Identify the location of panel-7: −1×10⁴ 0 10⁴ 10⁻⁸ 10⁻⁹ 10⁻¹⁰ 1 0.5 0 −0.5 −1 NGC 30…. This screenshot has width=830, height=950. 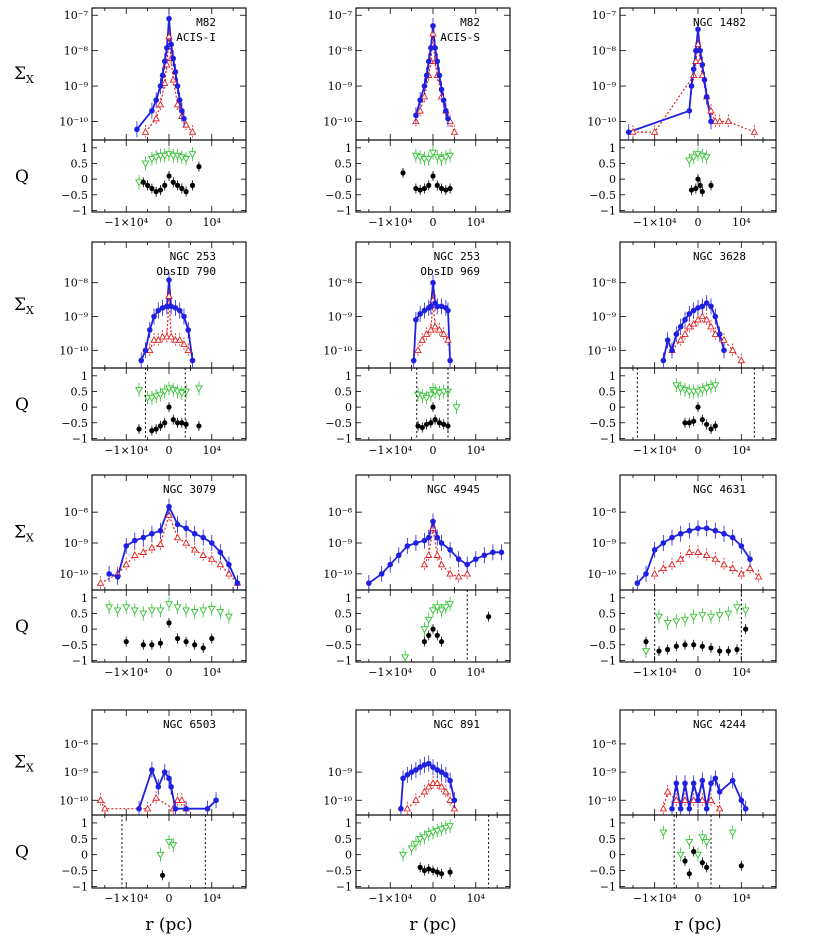
(153, 576).